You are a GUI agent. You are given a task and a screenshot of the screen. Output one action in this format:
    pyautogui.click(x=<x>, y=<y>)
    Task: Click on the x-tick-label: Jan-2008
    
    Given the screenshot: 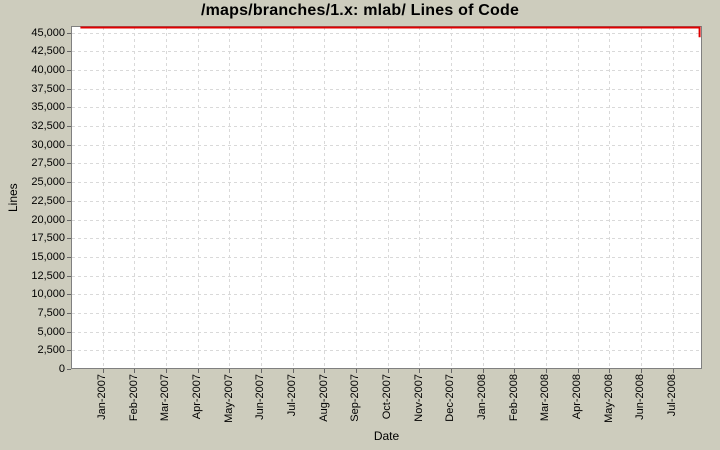 What is the action you would take?
    pyautogui.click(x=482, y=397)
    